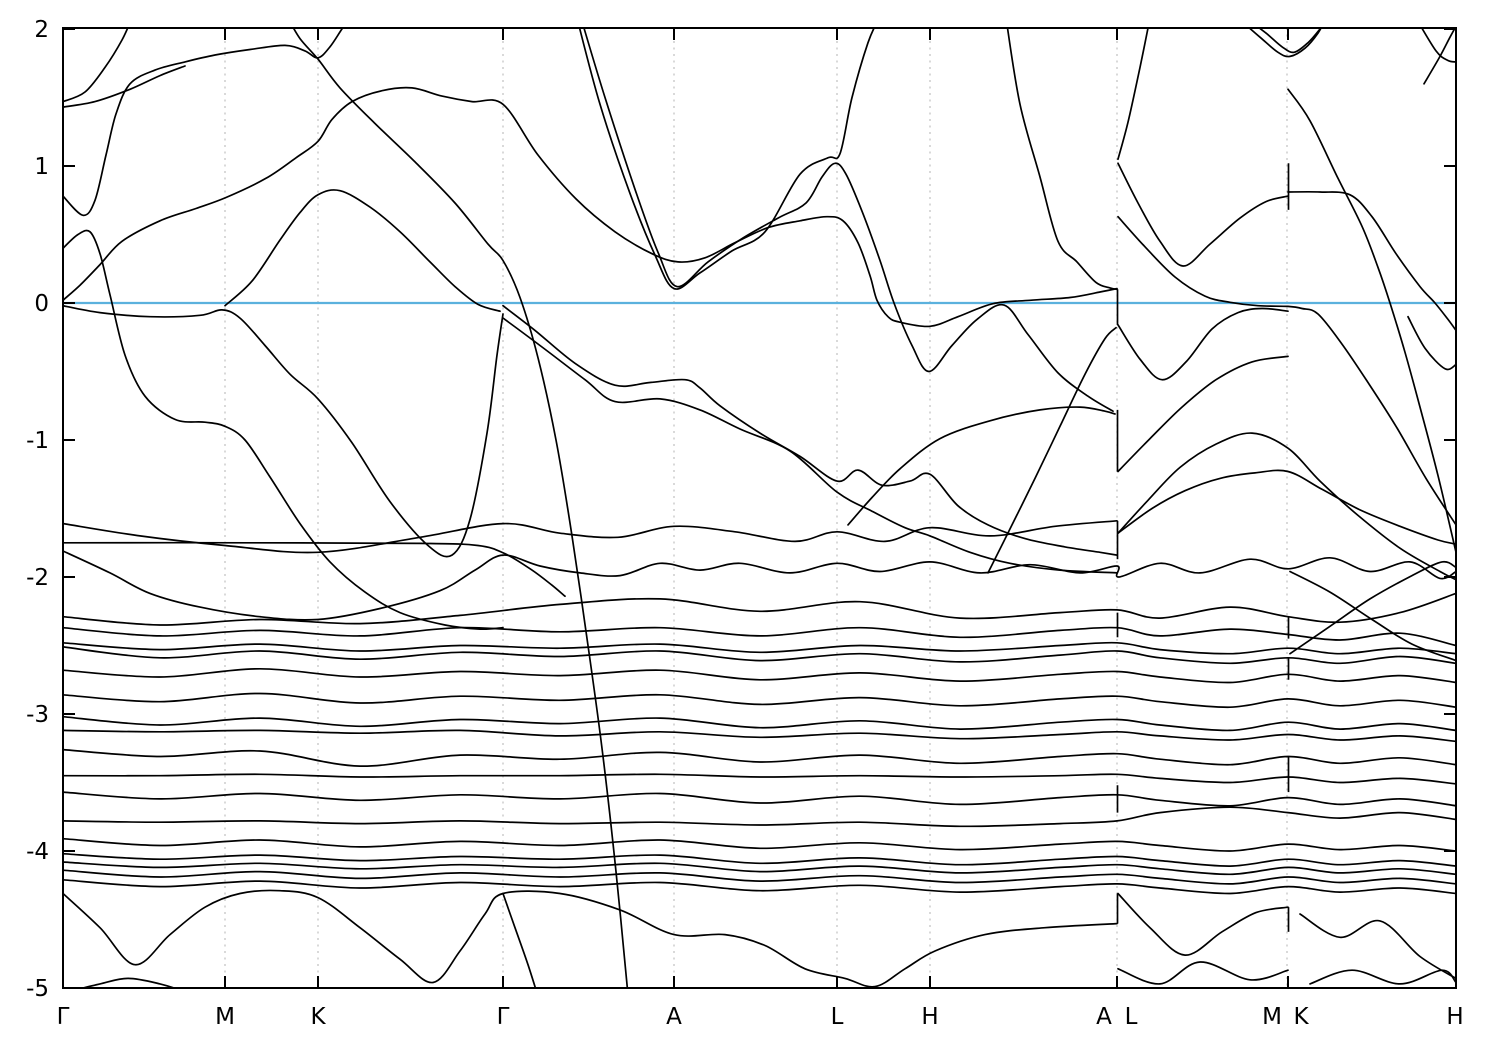 The image size is (1500, 1050). Describe the element at coordinates (37, 989) in the screenshot. I see `y-tick-label: -5` at that location.